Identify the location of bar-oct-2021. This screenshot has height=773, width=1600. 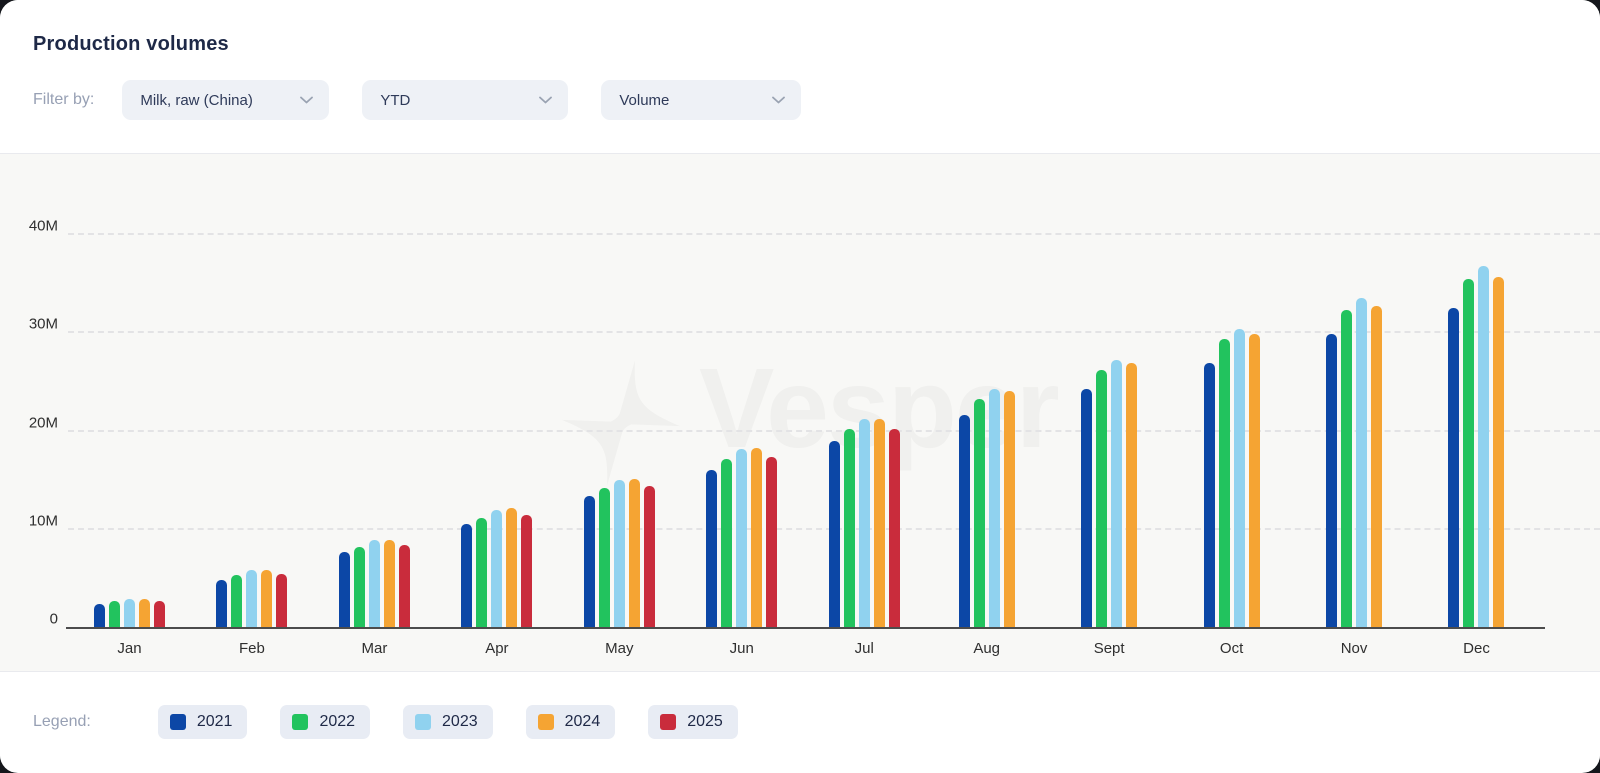
(1209, 495).